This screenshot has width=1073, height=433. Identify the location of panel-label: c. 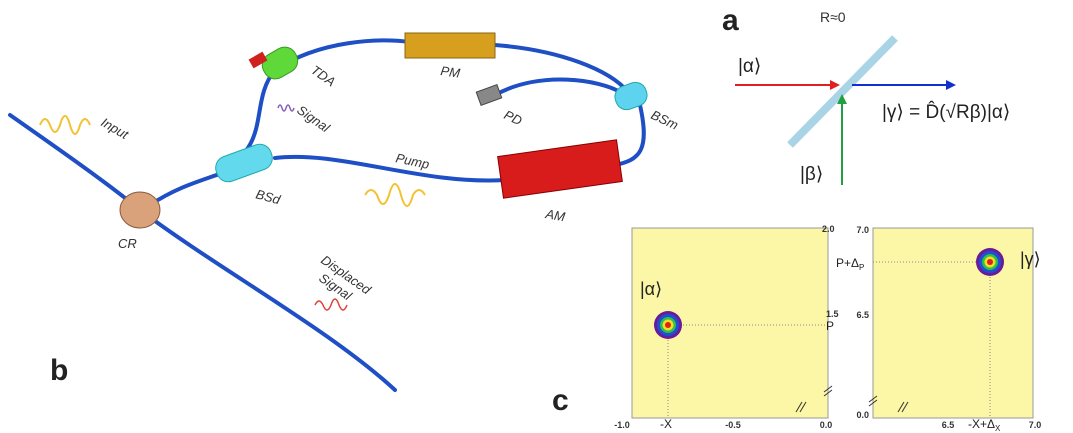
(560, 400).